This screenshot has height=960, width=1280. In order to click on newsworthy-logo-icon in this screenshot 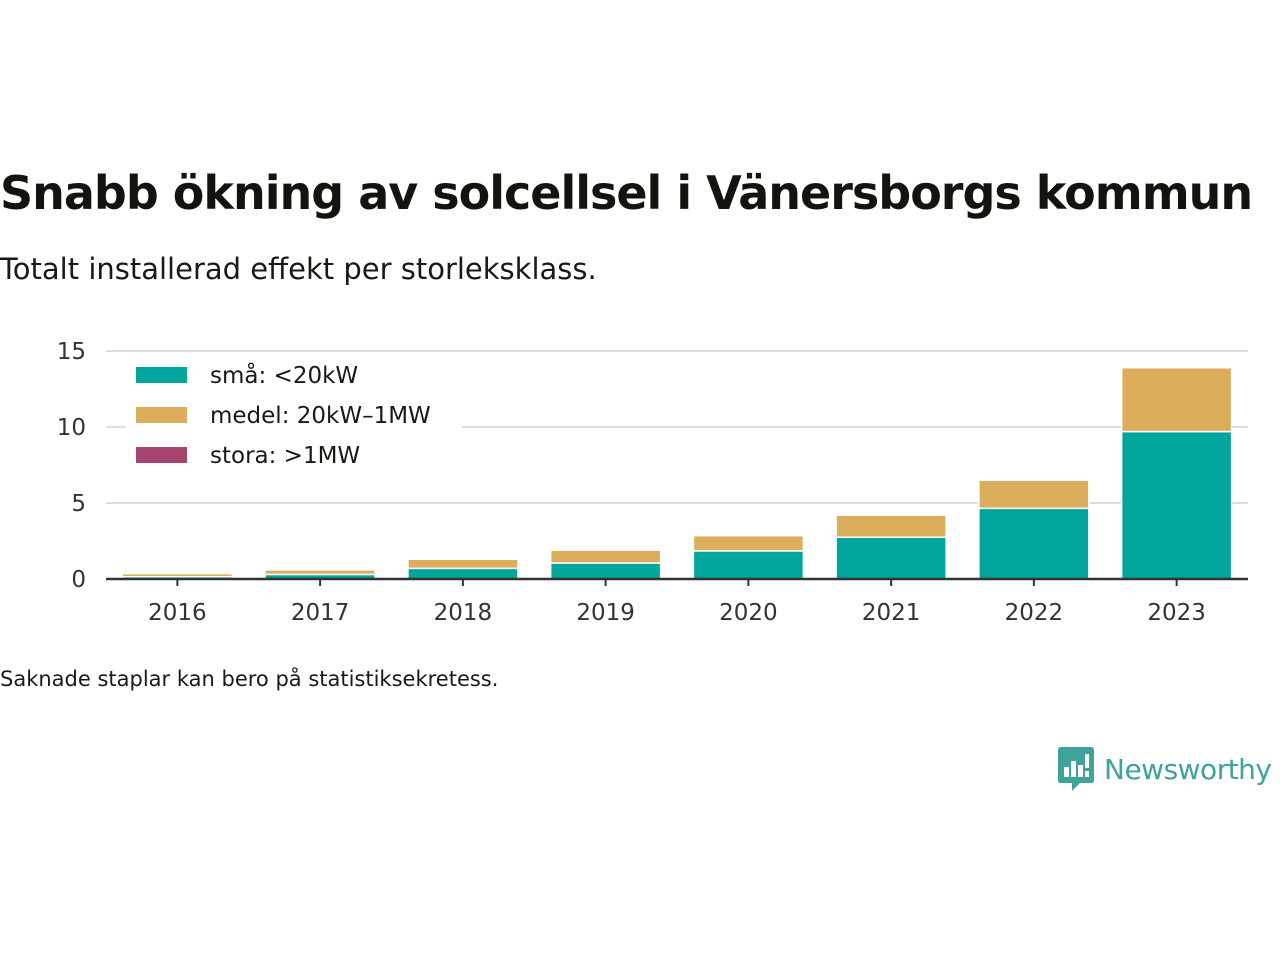, I will do `click(1076, 769)`.